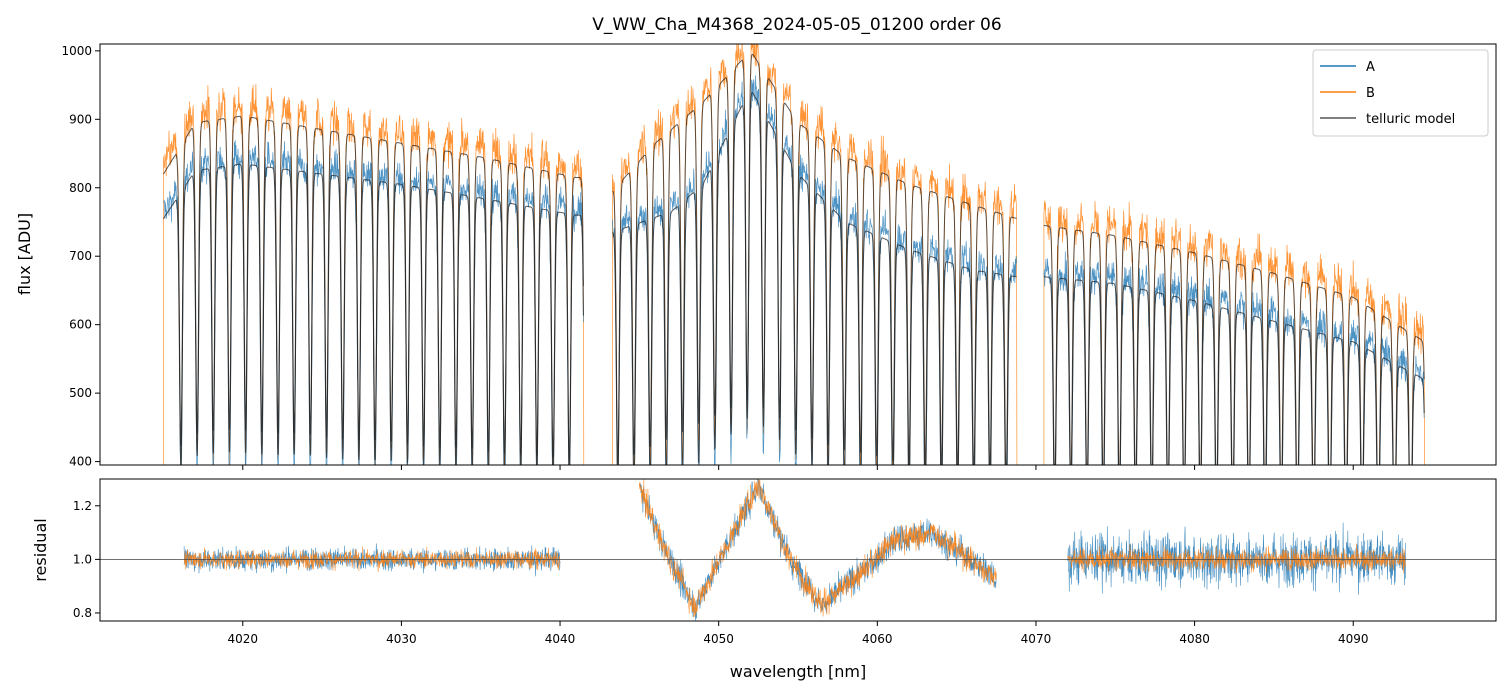  I want to click on x-tick-label: 4090, so click(1353, 639).